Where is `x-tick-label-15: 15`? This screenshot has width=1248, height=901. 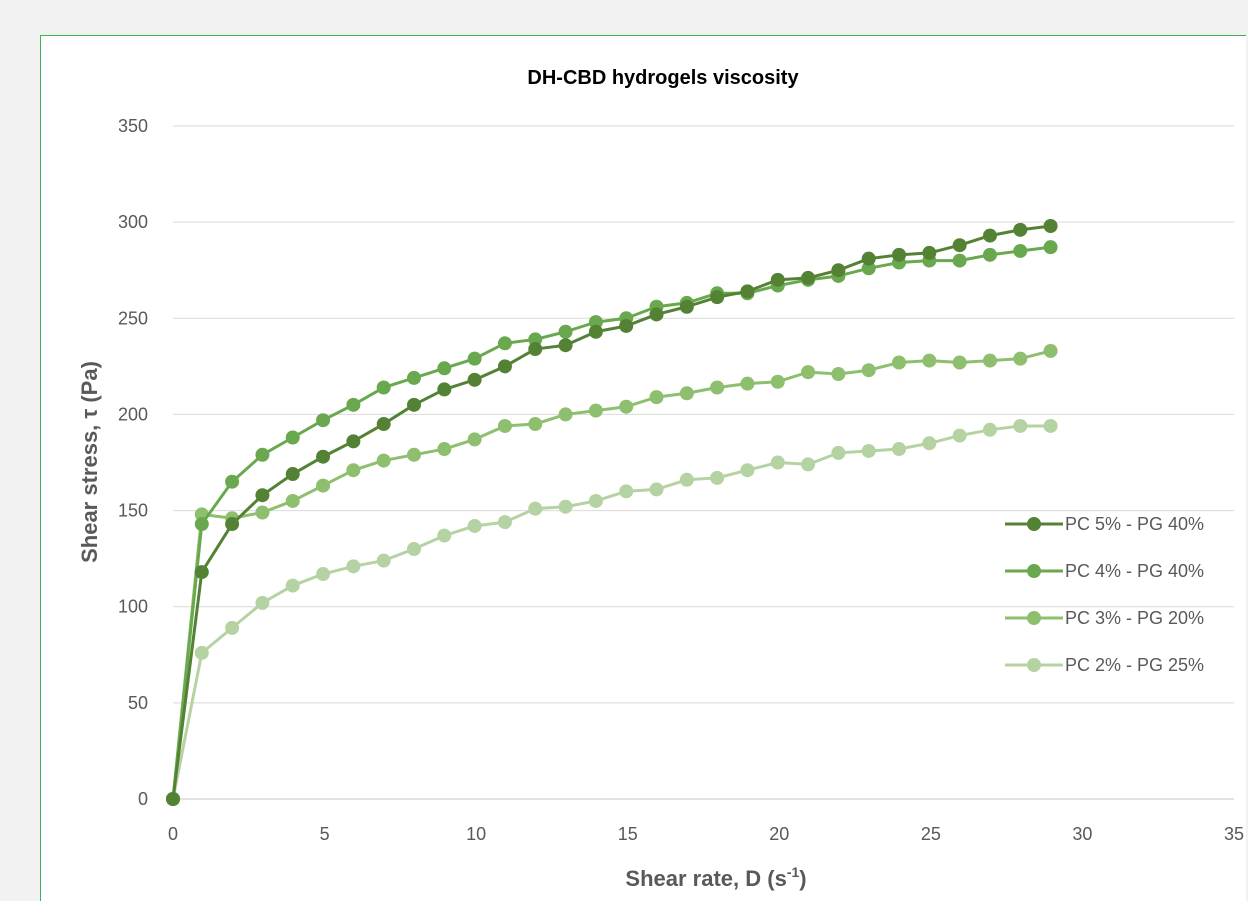 x-tick-label-15: 15 is located at coordinates (628, 834).